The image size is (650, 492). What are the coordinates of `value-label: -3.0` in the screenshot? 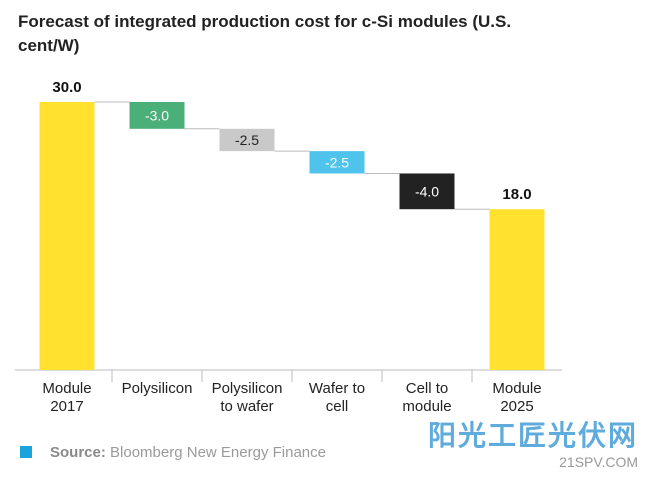 It's located at (157, 115).